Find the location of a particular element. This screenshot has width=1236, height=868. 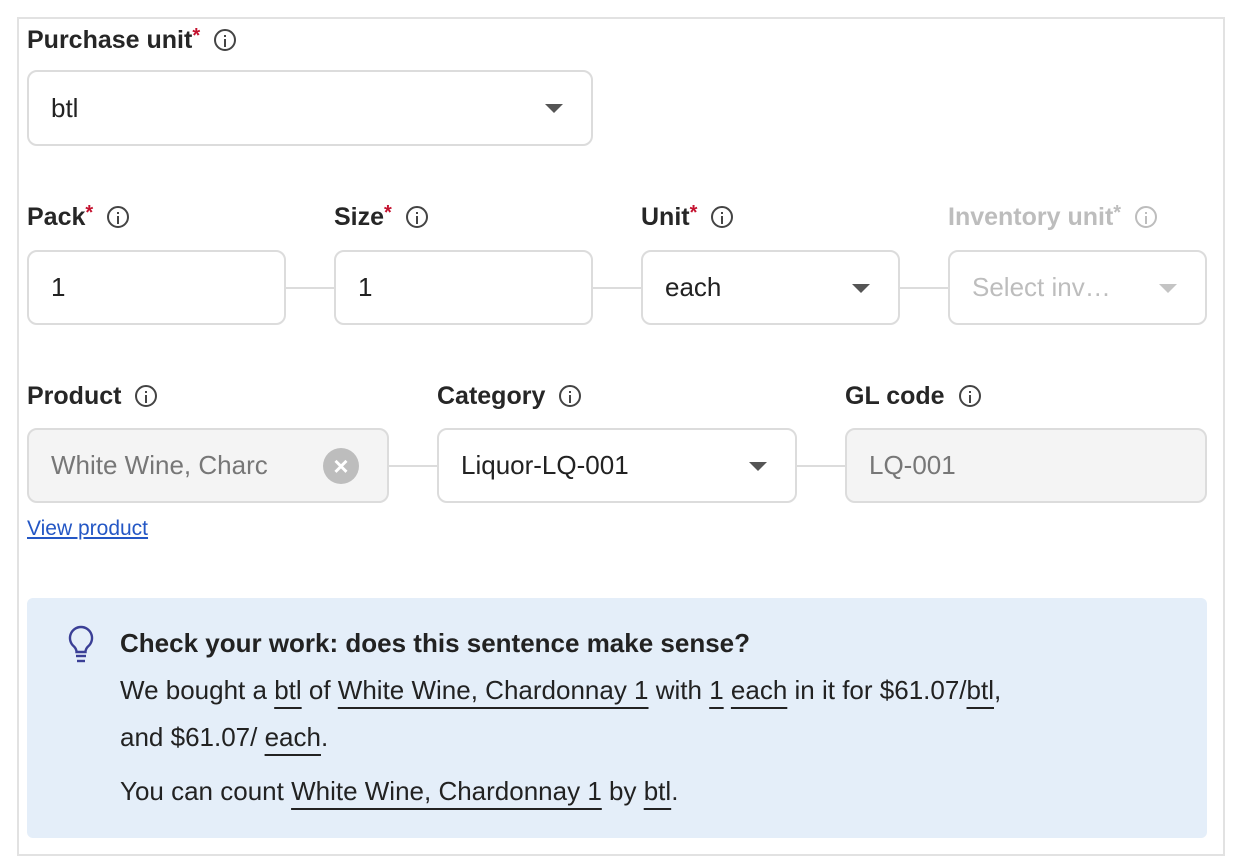

size-ref: 1 is located at coordinates (716, 690).